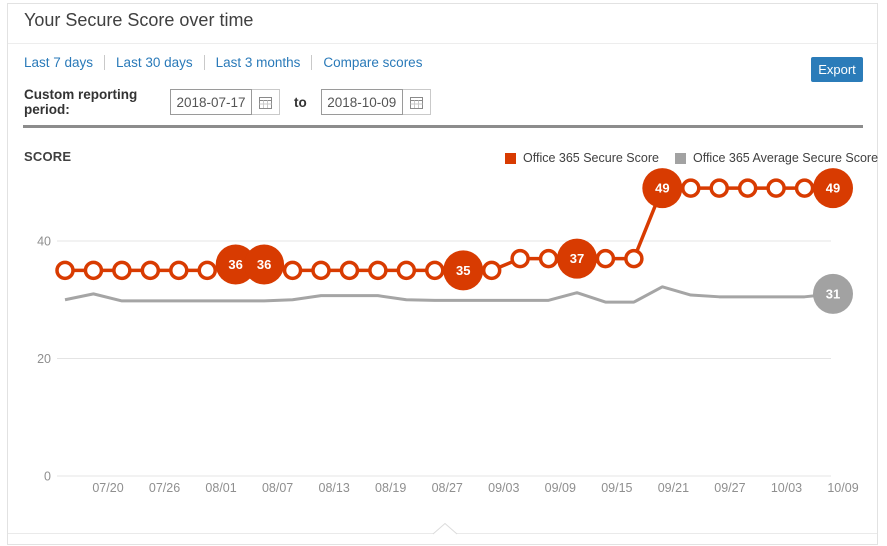 The image size is (887, 546). I want to click on filter-last-3-months: Last 3 months, so click(258, 62).